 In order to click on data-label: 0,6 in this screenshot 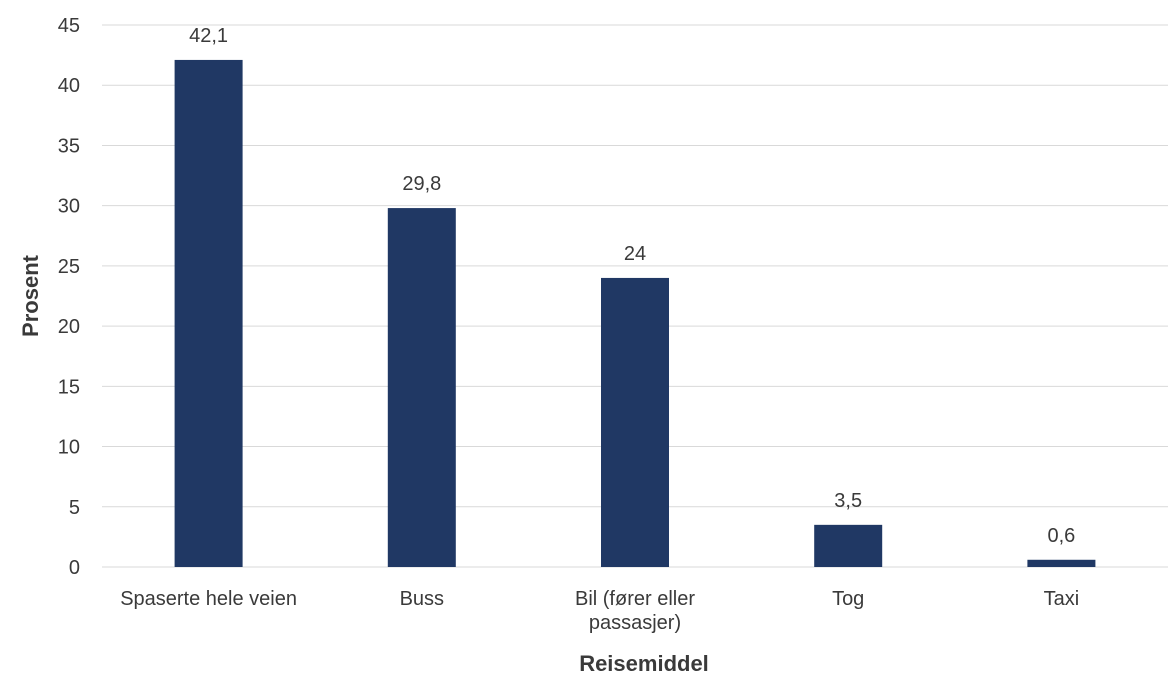, I will do `click(1061, 536)`.